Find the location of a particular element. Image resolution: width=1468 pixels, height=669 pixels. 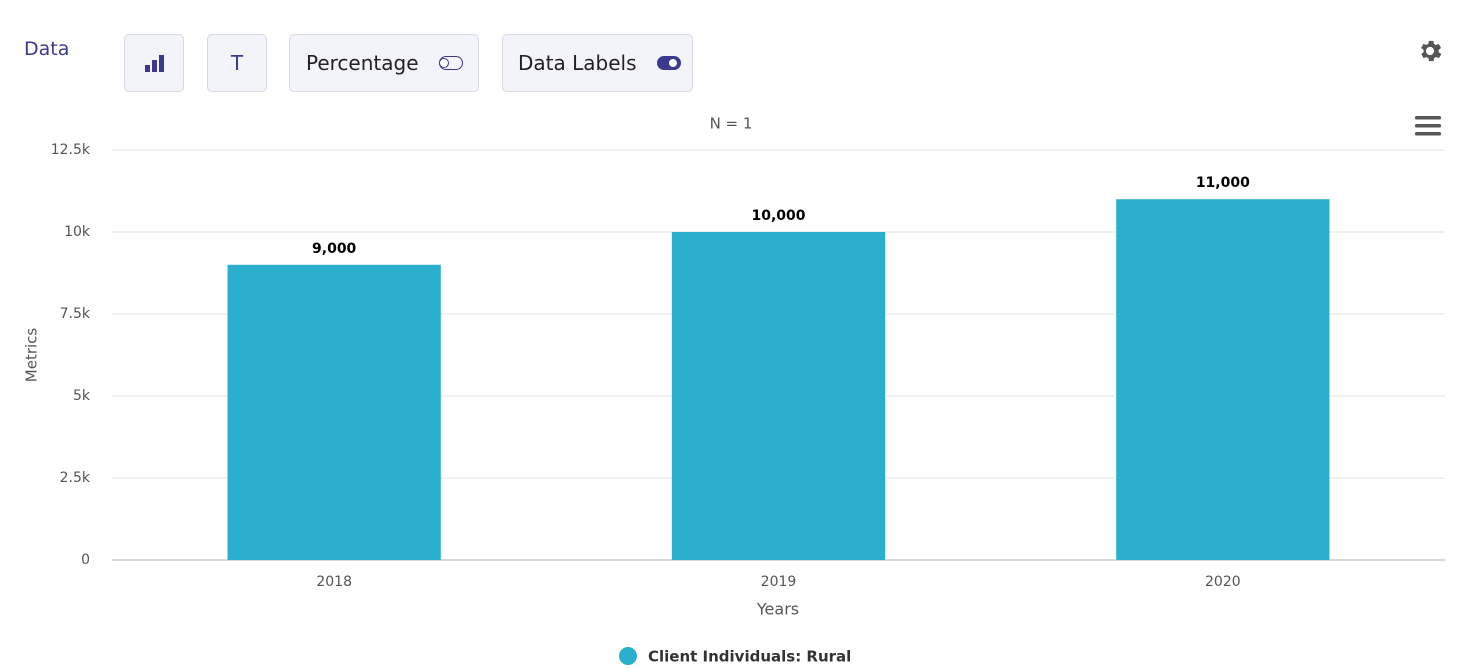

x-axis-title: Years is located at coordinates (777, 609).